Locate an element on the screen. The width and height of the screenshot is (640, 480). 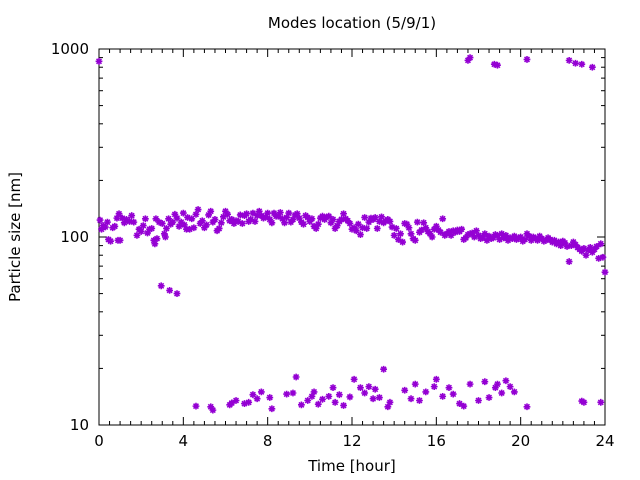
x-tick-label: 12 is located at coordinates (351, 441).